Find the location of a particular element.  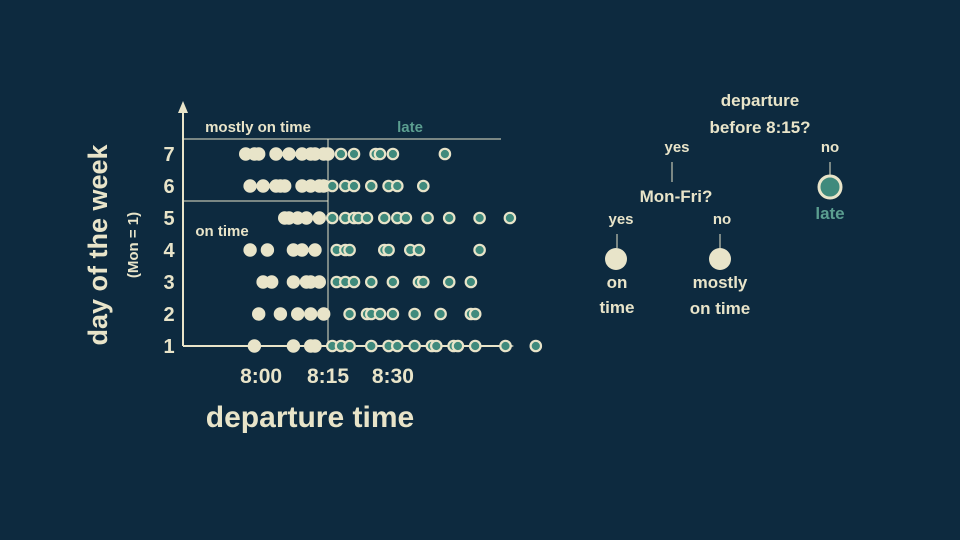

root-question-line1: departure is located at coordinates (760, 100).